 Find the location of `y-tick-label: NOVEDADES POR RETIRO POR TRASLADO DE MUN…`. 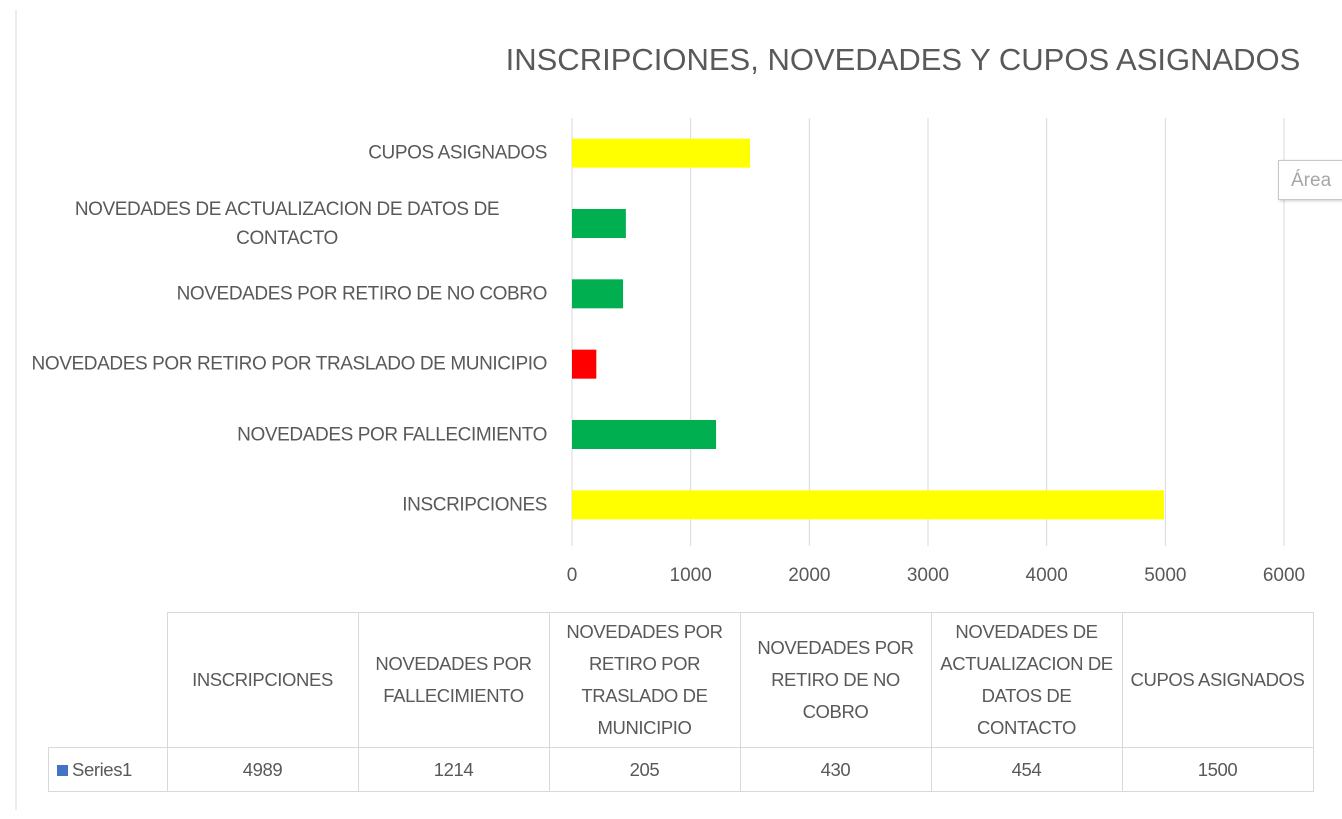

y-tick-label: NOVEDADES POR RETIRO POR TRASLADO DE MUN… is located at coordinates (284, 364).